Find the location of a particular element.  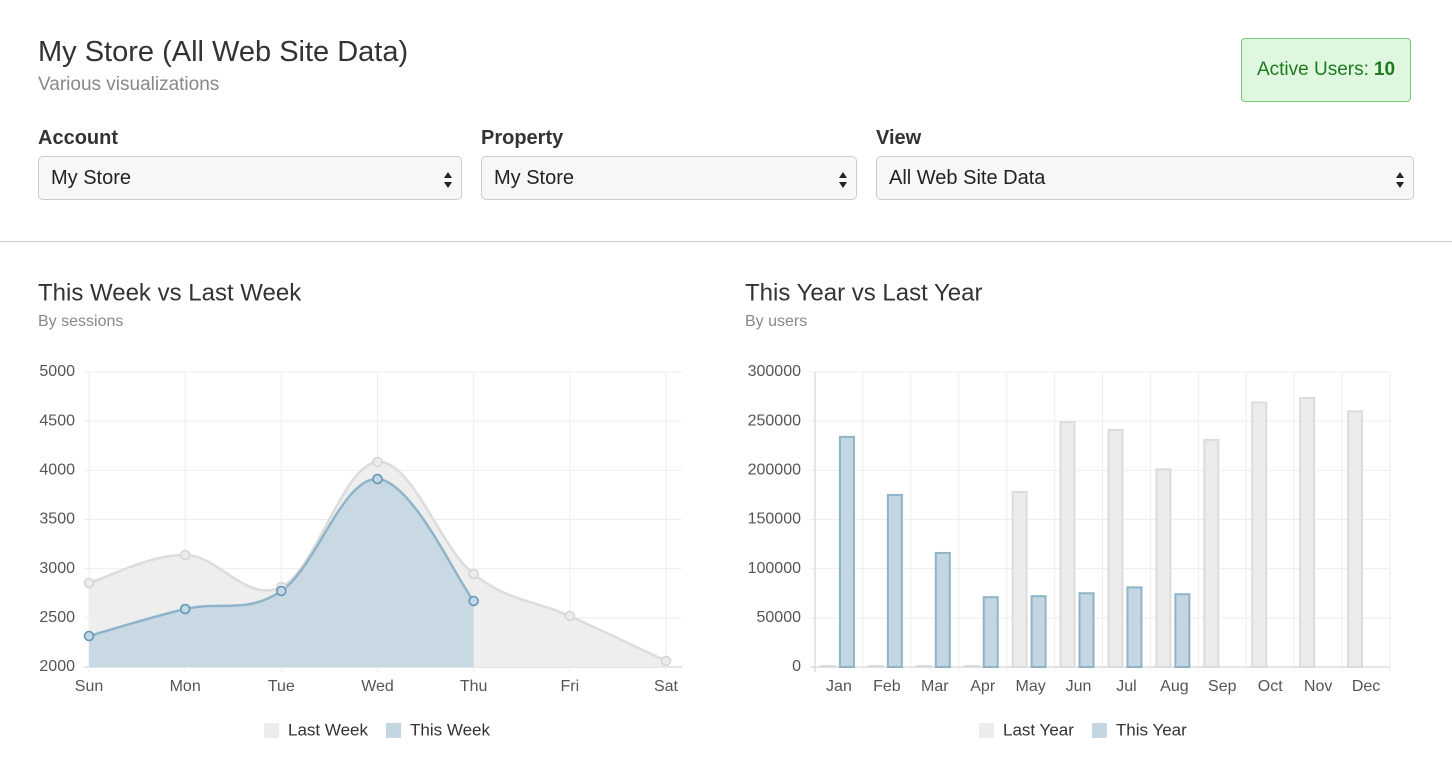

line is located at coordinates (281, 557).